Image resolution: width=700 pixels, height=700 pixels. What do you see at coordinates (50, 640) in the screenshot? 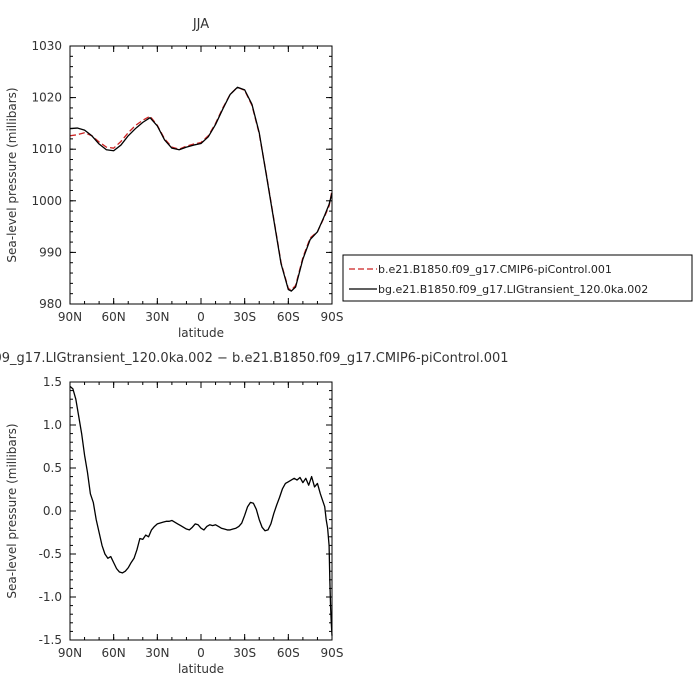
I see `y-tick-label: -1.5` at bounding box center [50, 640].